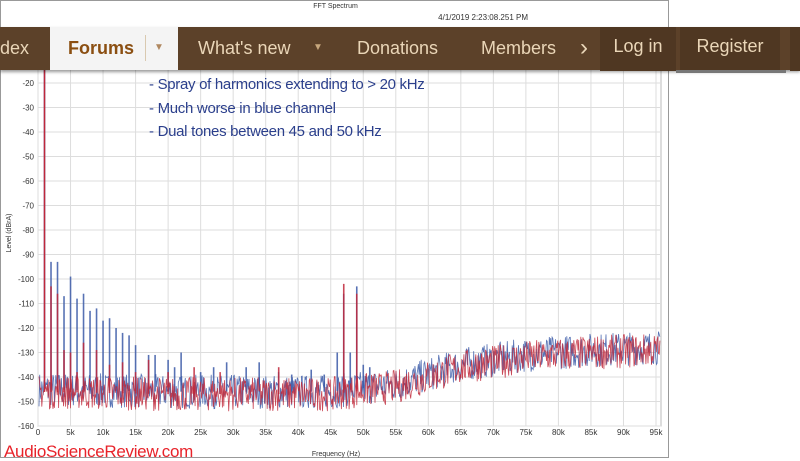 The image size is (800, 461). What do you see at coordinates (28, 83) in the screenshot?
I see `y-tick-label: -20` at bounding box center [28, 83].